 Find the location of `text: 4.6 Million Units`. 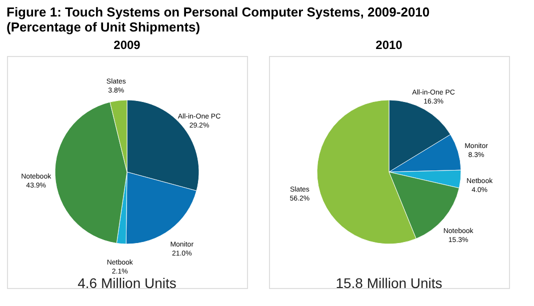

text: 4.6 Million Units is located at coordinates (127, 283).